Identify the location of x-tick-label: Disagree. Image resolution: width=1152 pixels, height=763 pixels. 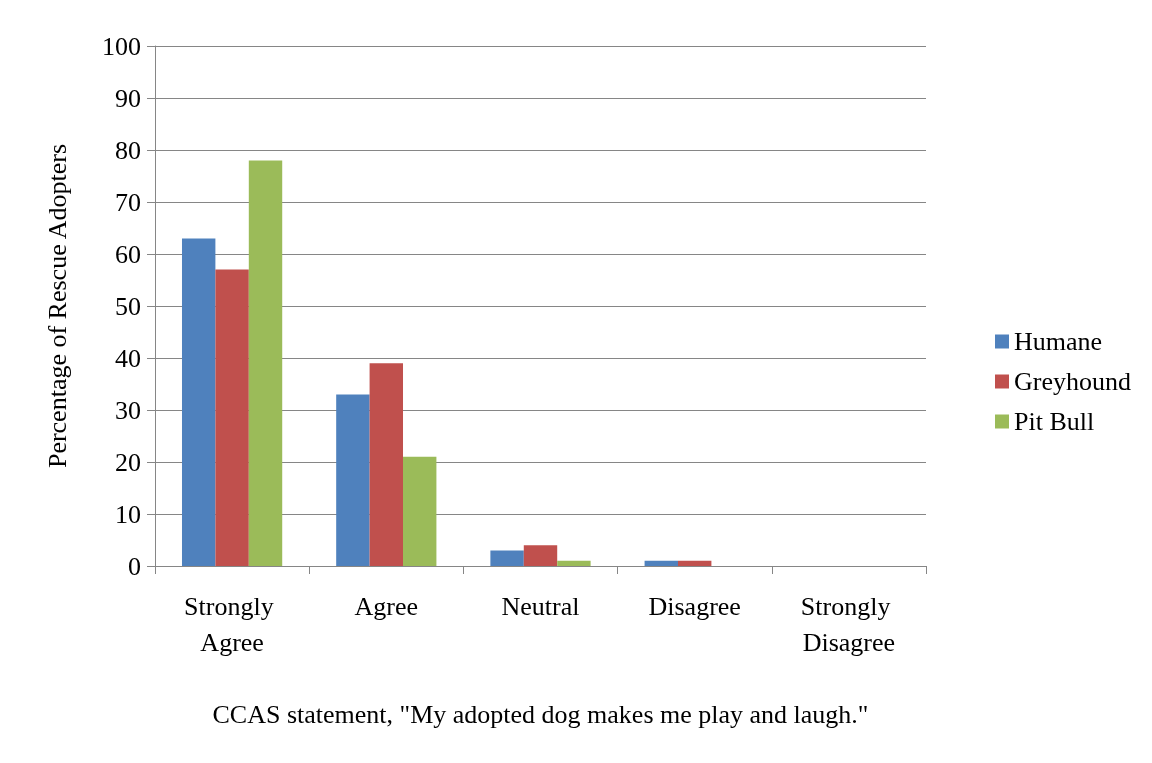
(694, 606).